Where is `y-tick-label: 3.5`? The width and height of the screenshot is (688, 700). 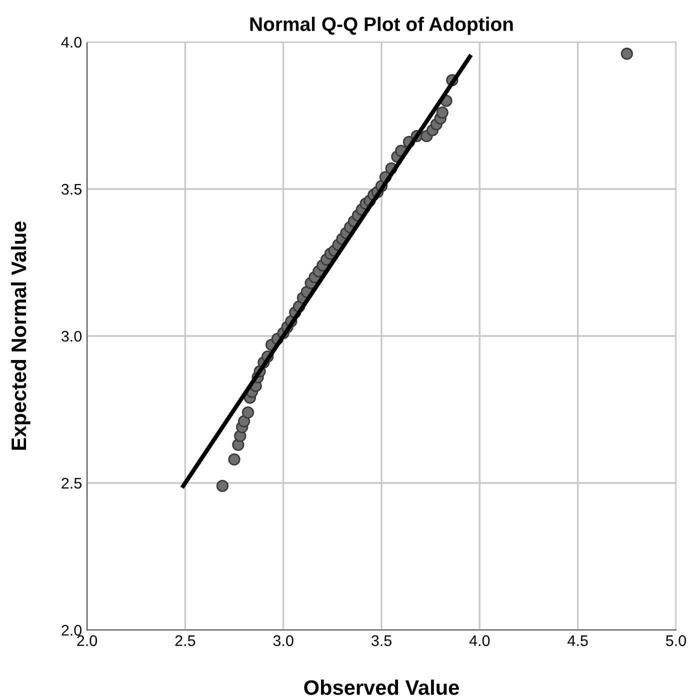 y-tick-label: 3.5 is located at coordinates (71, 189).